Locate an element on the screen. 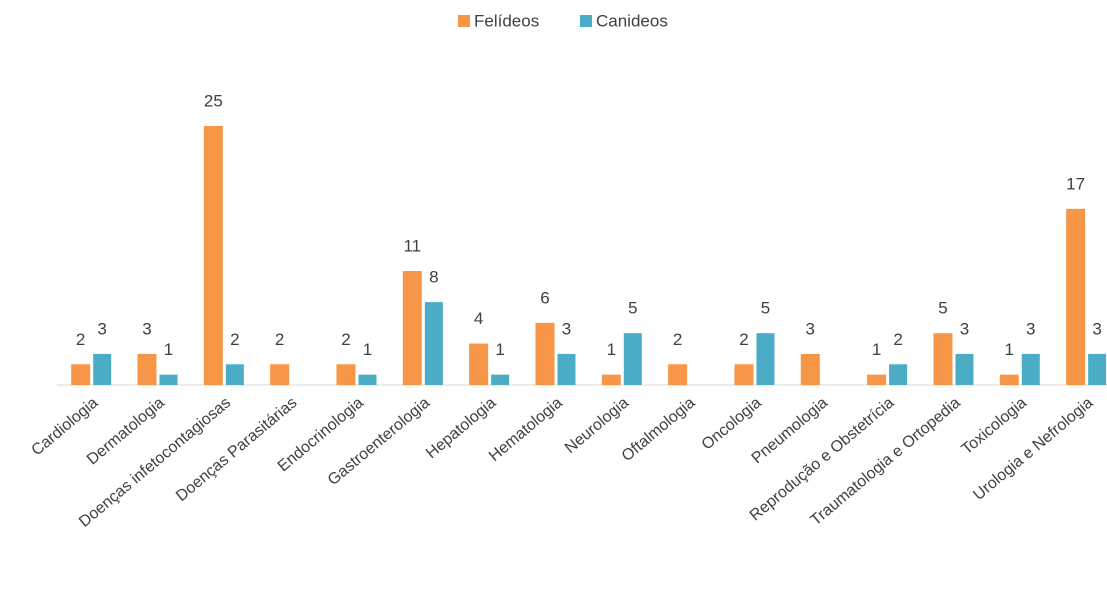 The image size is (1107, 600). x-tick-label: Oncologia is located at coordinates (732, 423).